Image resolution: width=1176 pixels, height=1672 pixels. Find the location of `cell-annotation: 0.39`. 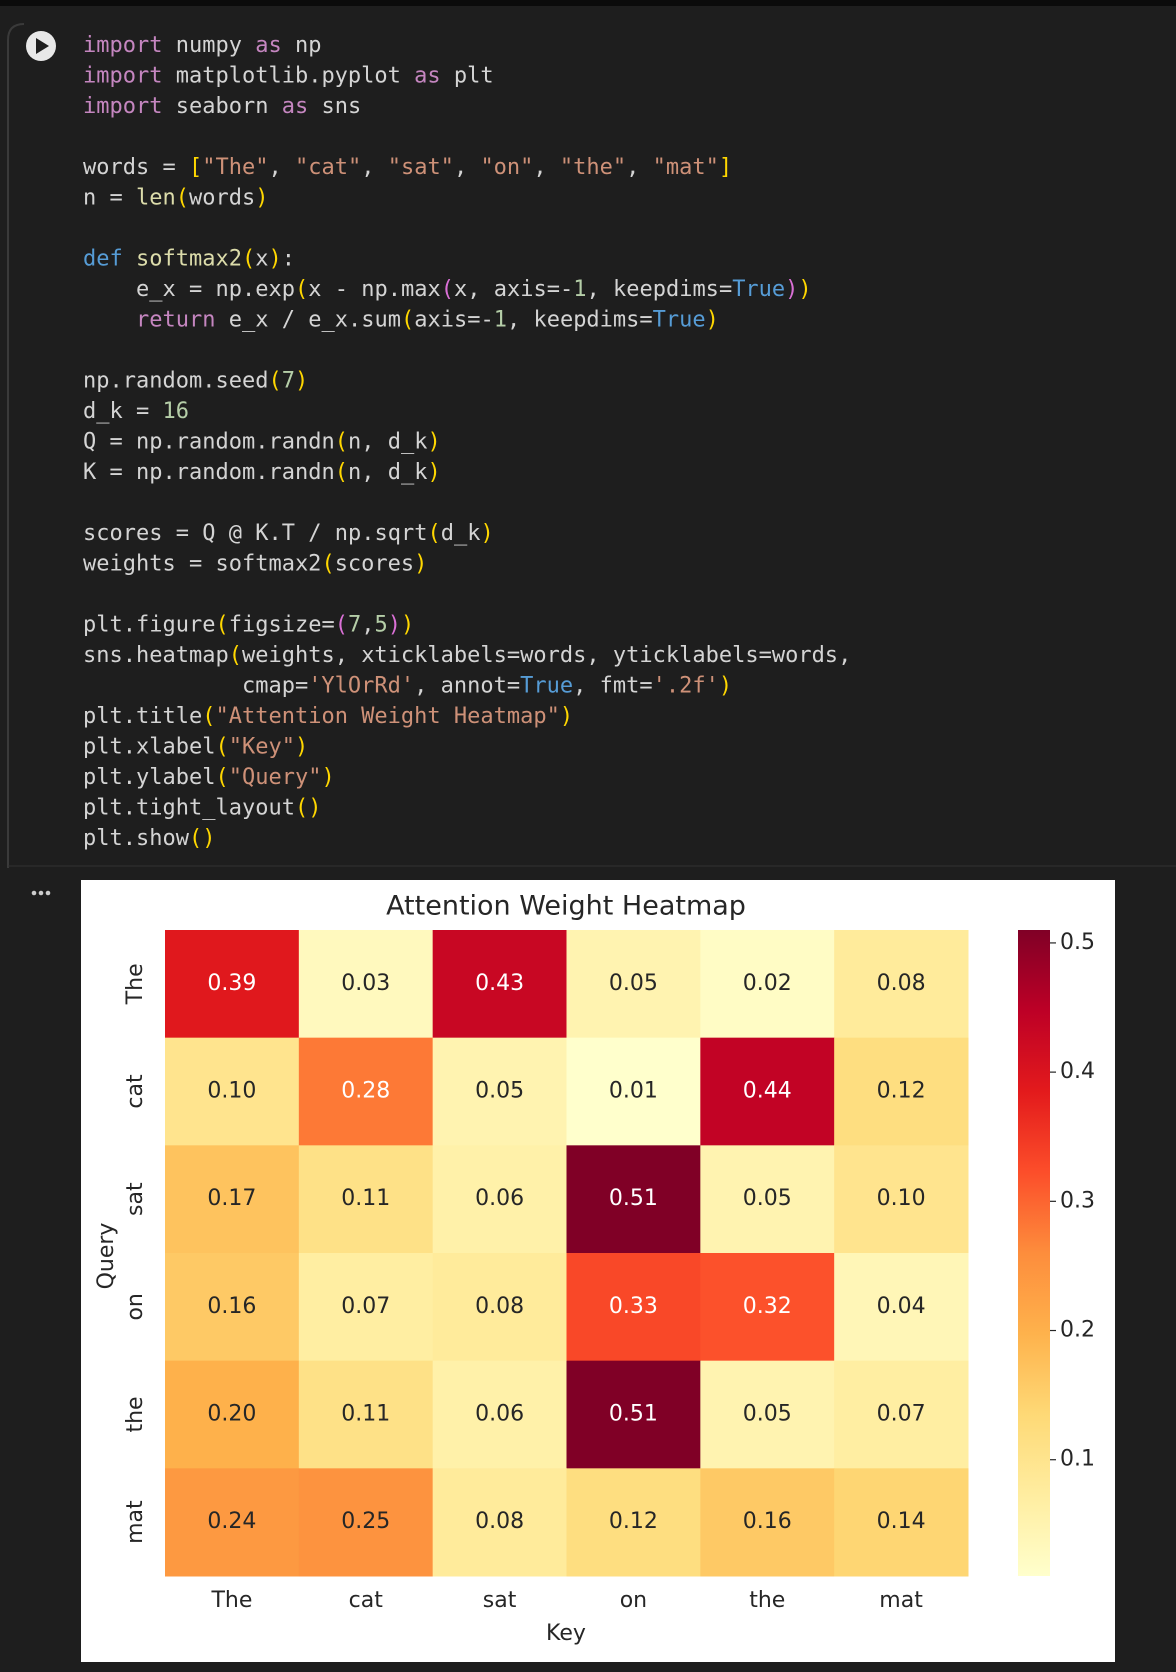

cell-annotation: 0.39 is located at coordinates (231, 983).